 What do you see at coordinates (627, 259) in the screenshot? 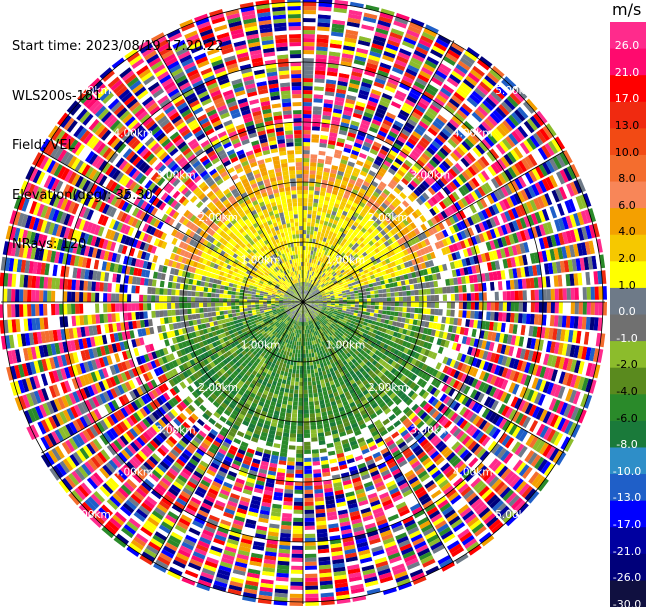
I see `colorbar-tick-label: 2.0` at bounding box center [627, 259].